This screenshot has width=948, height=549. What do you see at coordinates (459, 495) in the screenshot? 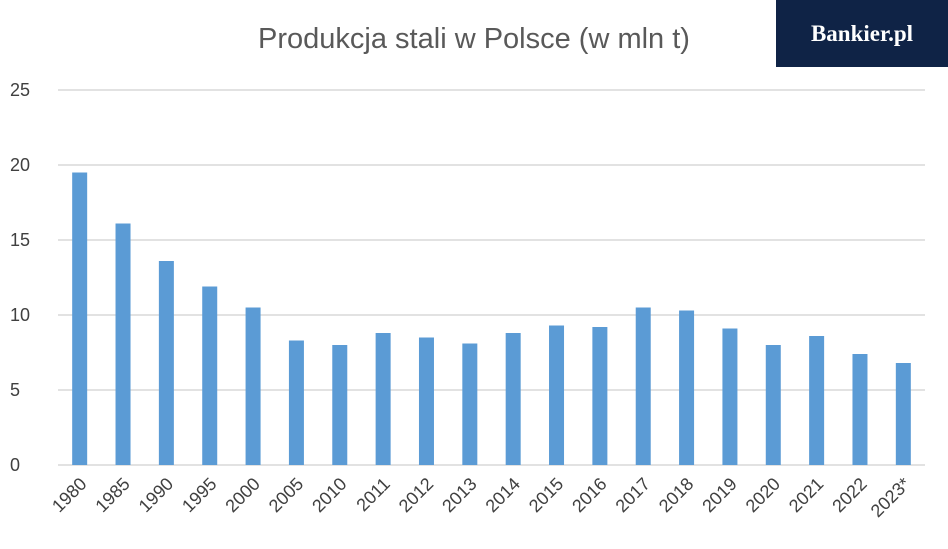
I see `x-tick-label: 2013` at bounding box center [459, 495].